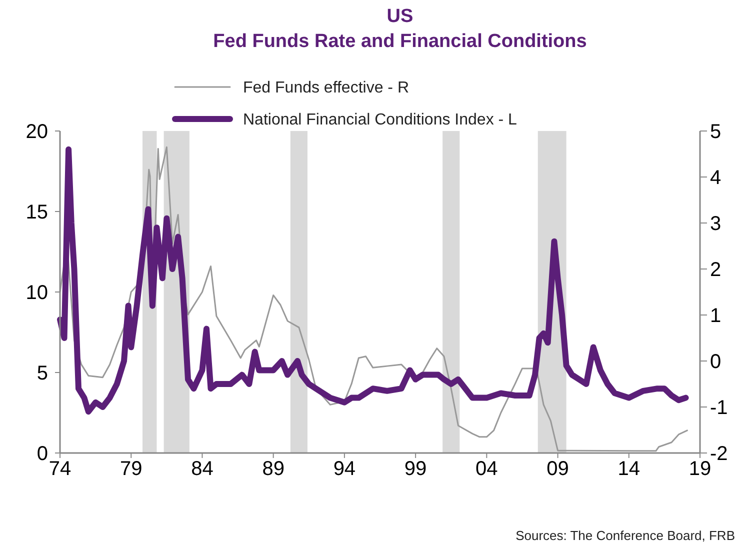 The width and height of the screenshot is (751, 549). Describe the element at coordinates (716, 362) in the screenshot. I see `y2-tick-label: 0` at that location.